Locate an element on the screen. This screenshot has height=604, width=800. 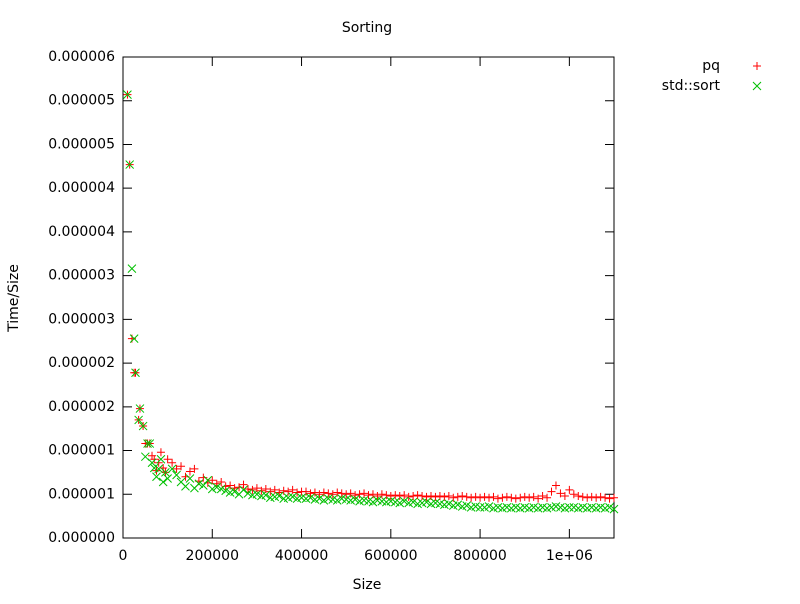
x-tick-label: 400000 is located at coordinates (301, 556).